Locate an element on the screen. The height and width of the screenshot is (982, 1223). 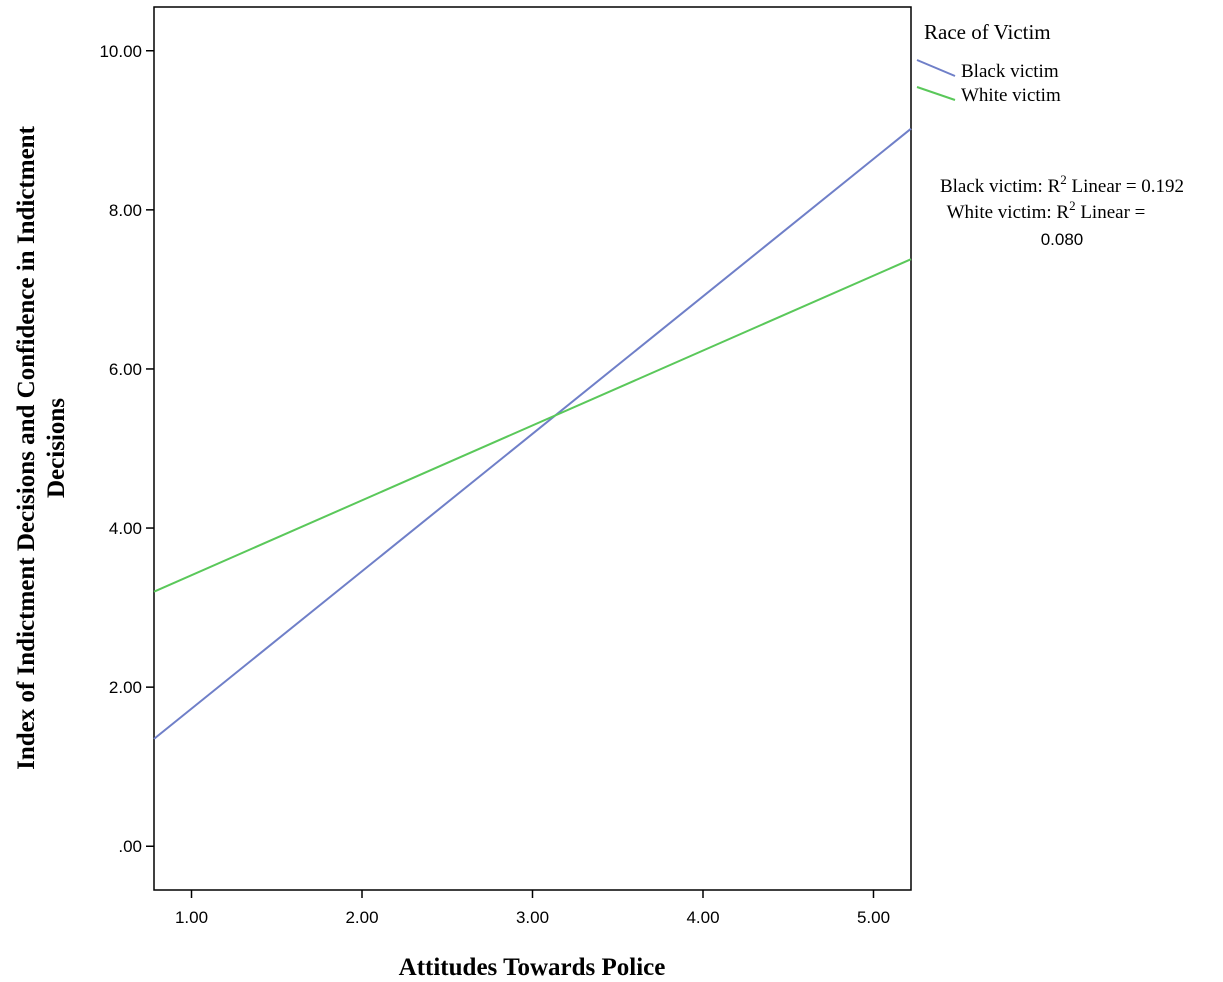
legend-swatch-white-victim is located at coordinates (936, 93).